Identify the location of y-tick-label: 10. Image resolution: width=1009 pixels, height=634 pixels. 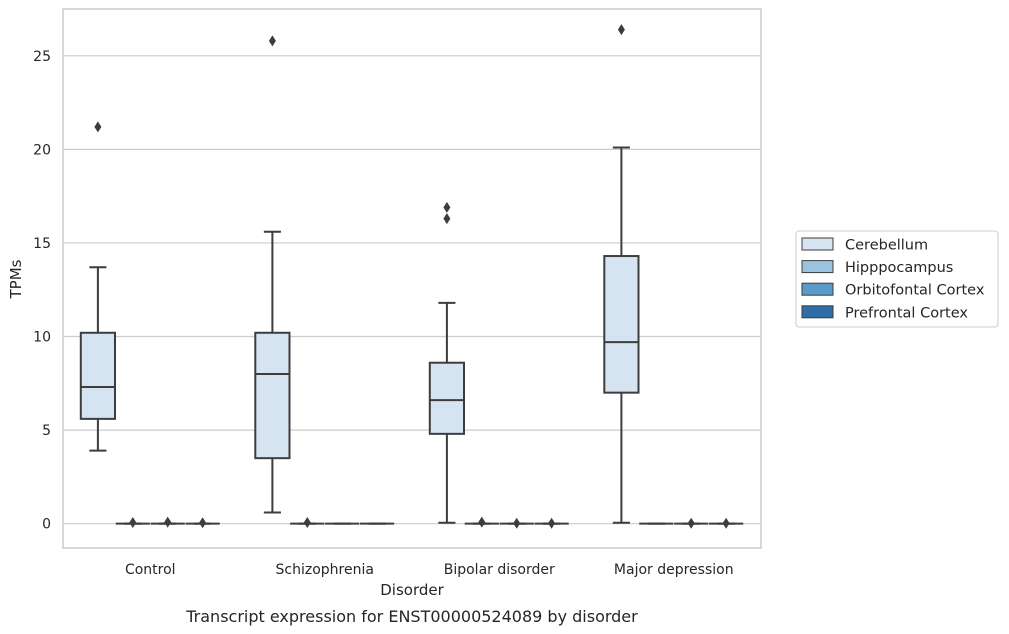
(42, 338).